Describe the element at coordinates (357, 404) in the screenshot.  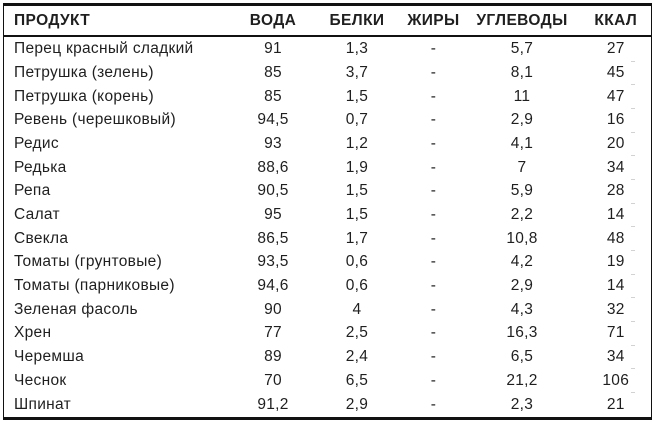
I see `proteins-value-cell: 2,9` at that location.